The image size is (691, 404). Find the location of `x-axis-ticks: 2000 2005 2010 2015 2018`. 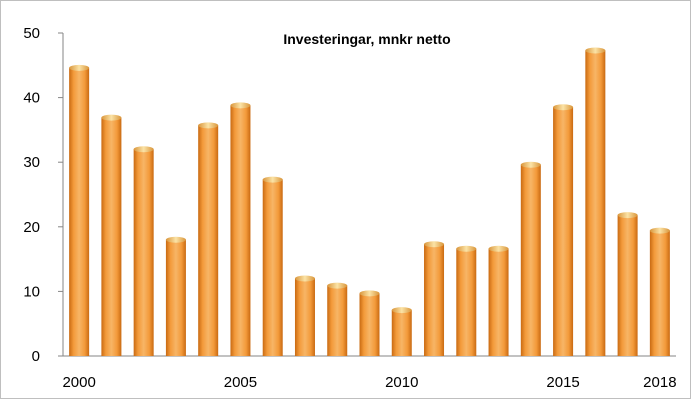

x-axis-ticks: 2000 2005 2010 2015 2018 is located at coordinates (369, 382).